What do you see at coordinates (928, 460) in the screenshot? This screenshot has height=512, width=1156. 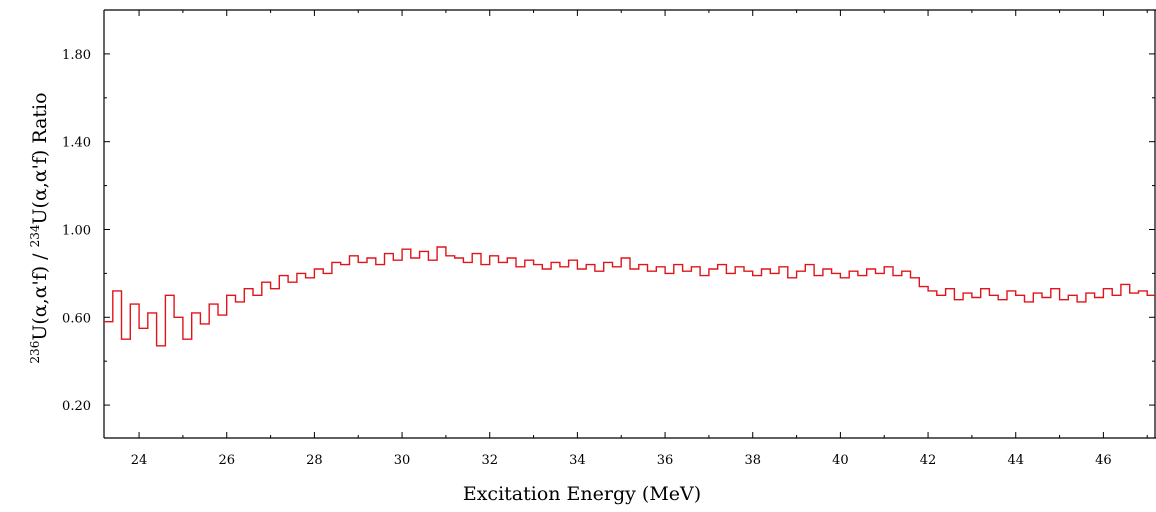 I see `x-tick-label: 42` at bounding box center [928, 460].